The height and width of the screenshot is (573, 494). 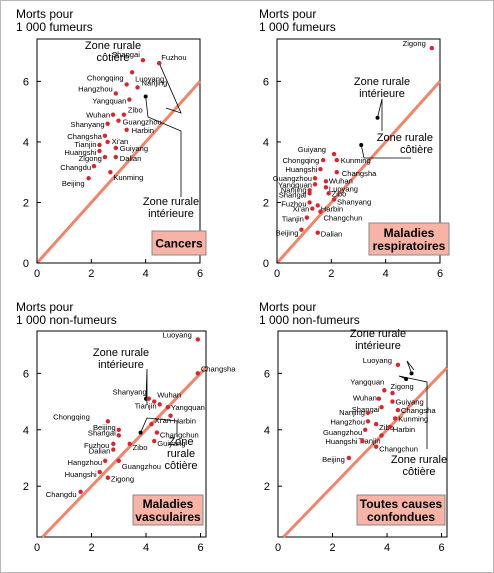 What do you see at coordinates (96, 445) in the screenshot?
I see `point-label-fuzhou: Fuzhou` at bounding box center [96, 445].